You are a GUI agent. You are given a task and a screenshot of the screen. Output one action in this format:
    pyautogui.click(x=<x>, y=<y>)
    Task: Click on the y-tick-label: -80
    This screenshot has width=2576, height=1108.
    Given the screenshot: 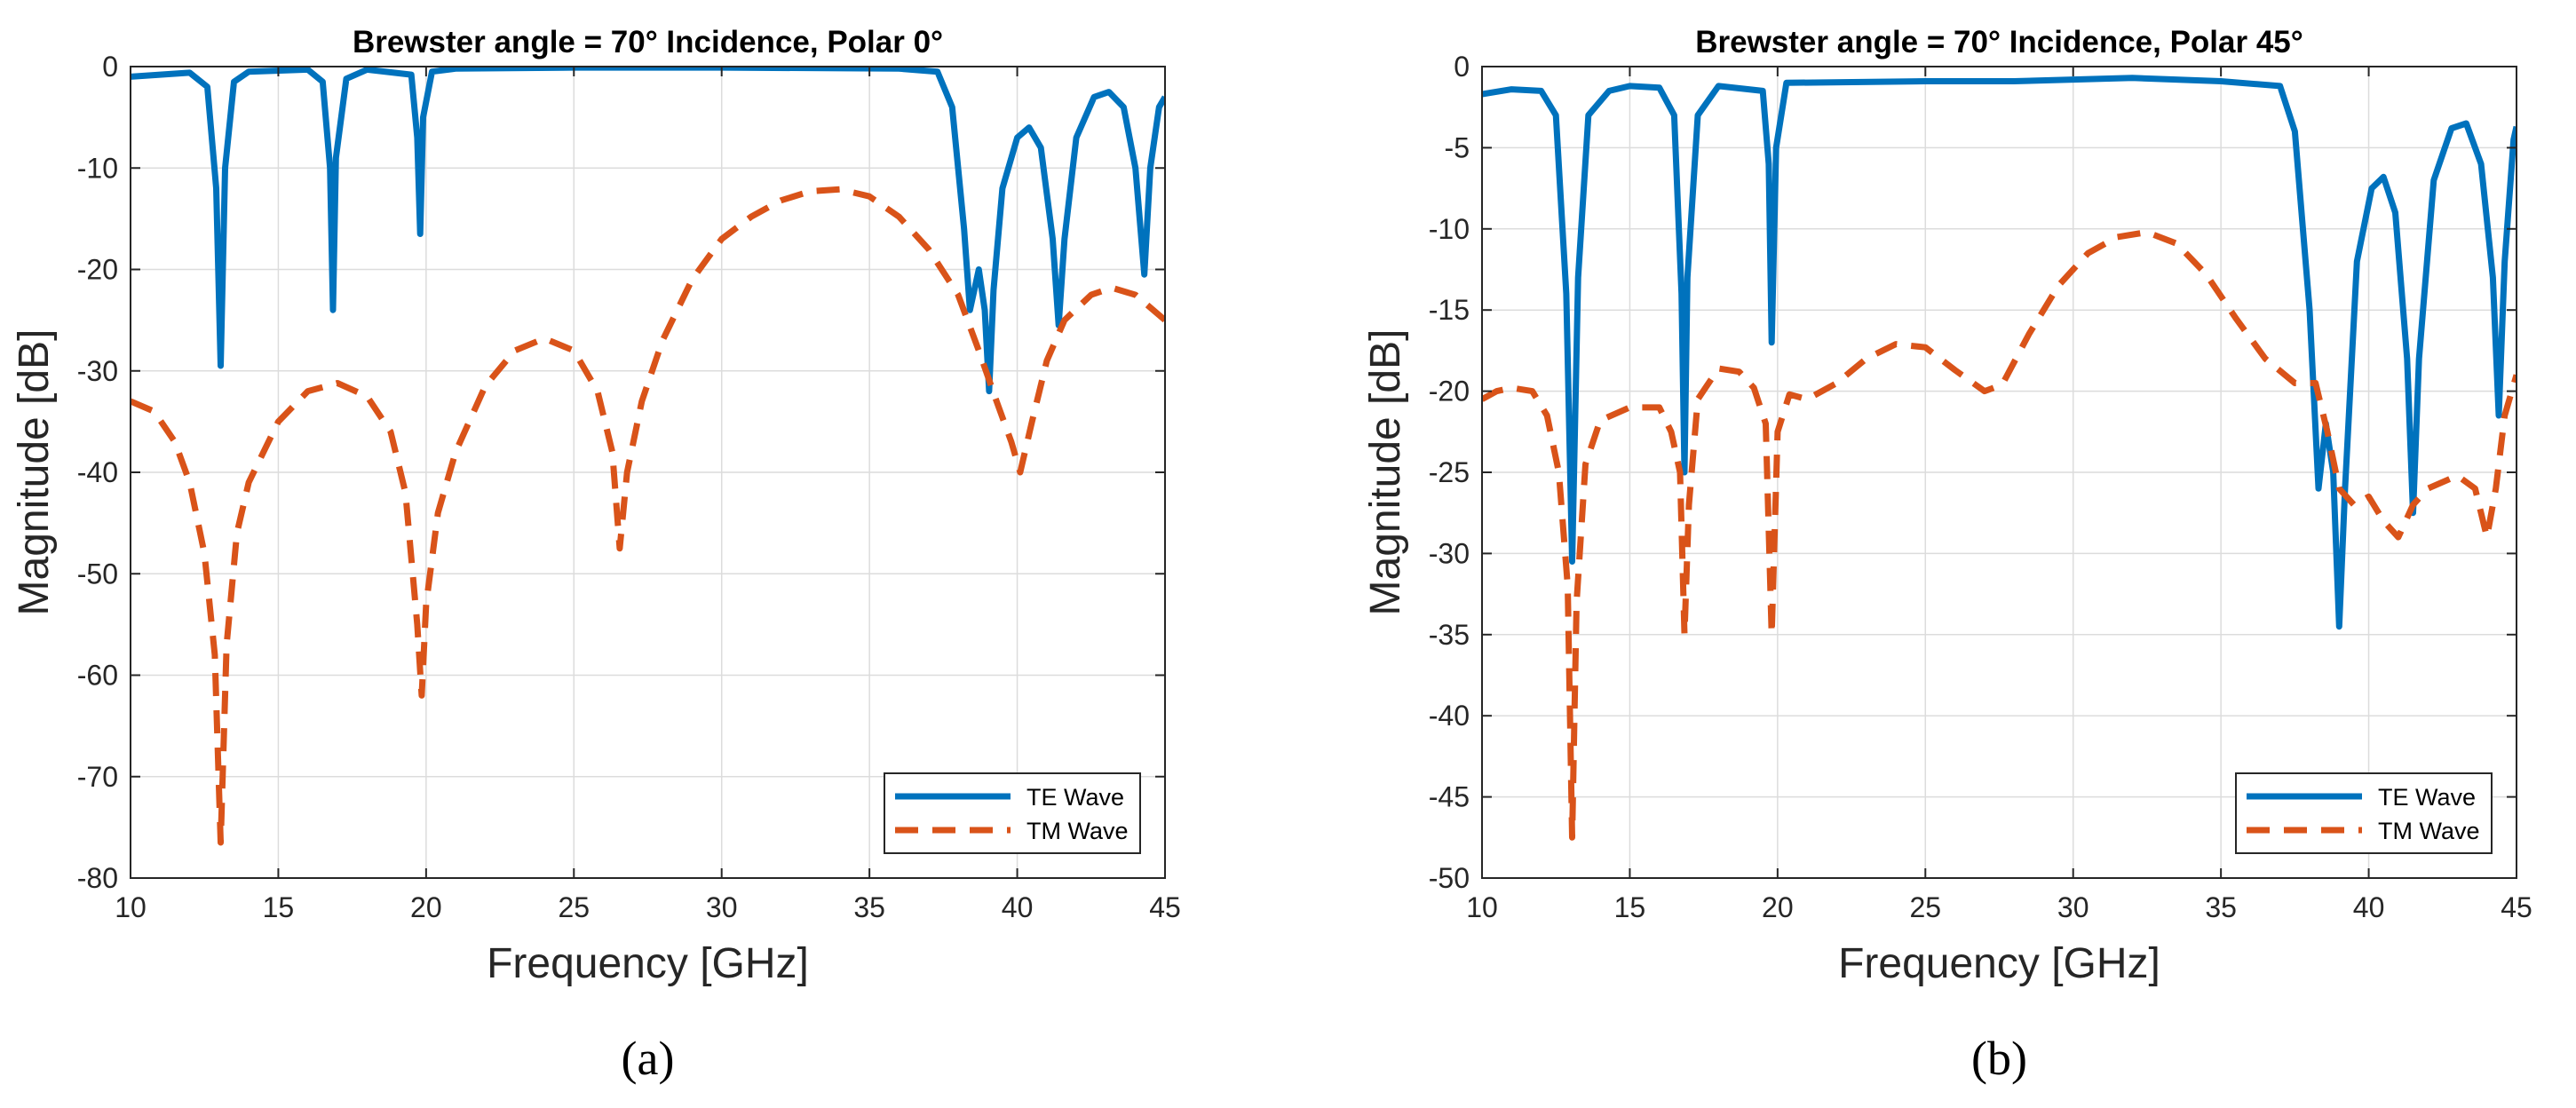 What is the action you would take?
    pyautogui.click(x=98, y=878)
    